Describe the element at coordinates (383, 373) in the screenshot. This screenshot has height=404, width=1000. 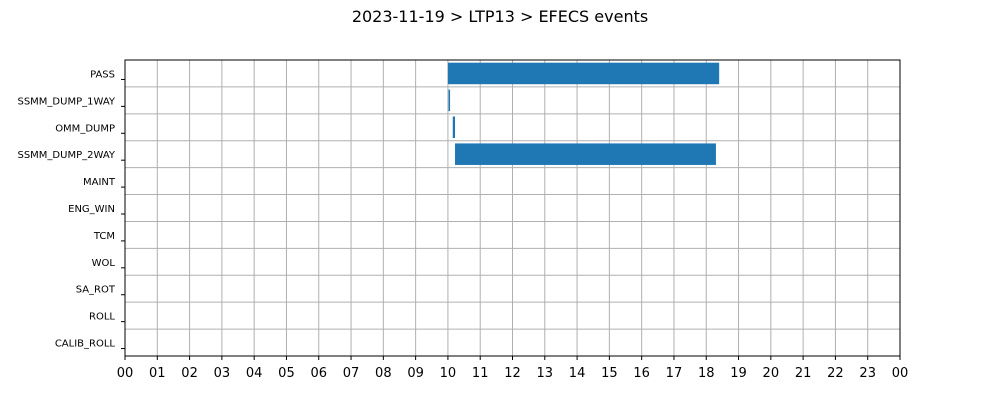
I see `x-tick-label: 08` at that location.